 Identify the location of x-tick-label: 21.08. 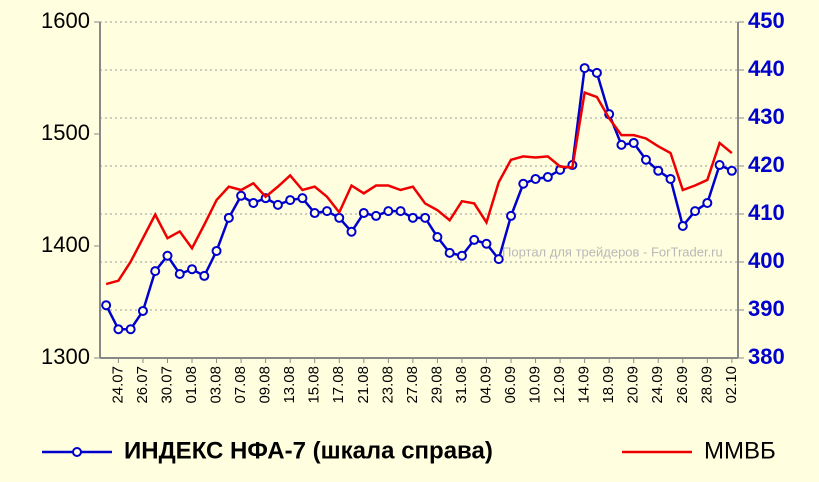
(363, 385).